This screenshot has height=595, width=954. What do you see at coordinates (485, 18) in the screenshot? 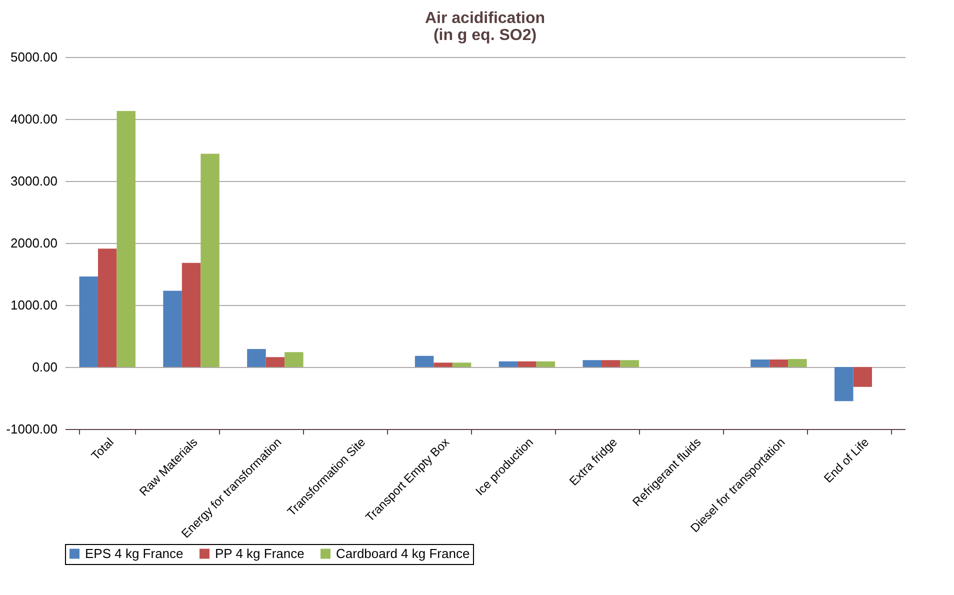
I see `chart-title: Air acidification` at bounding box center [485, 18].